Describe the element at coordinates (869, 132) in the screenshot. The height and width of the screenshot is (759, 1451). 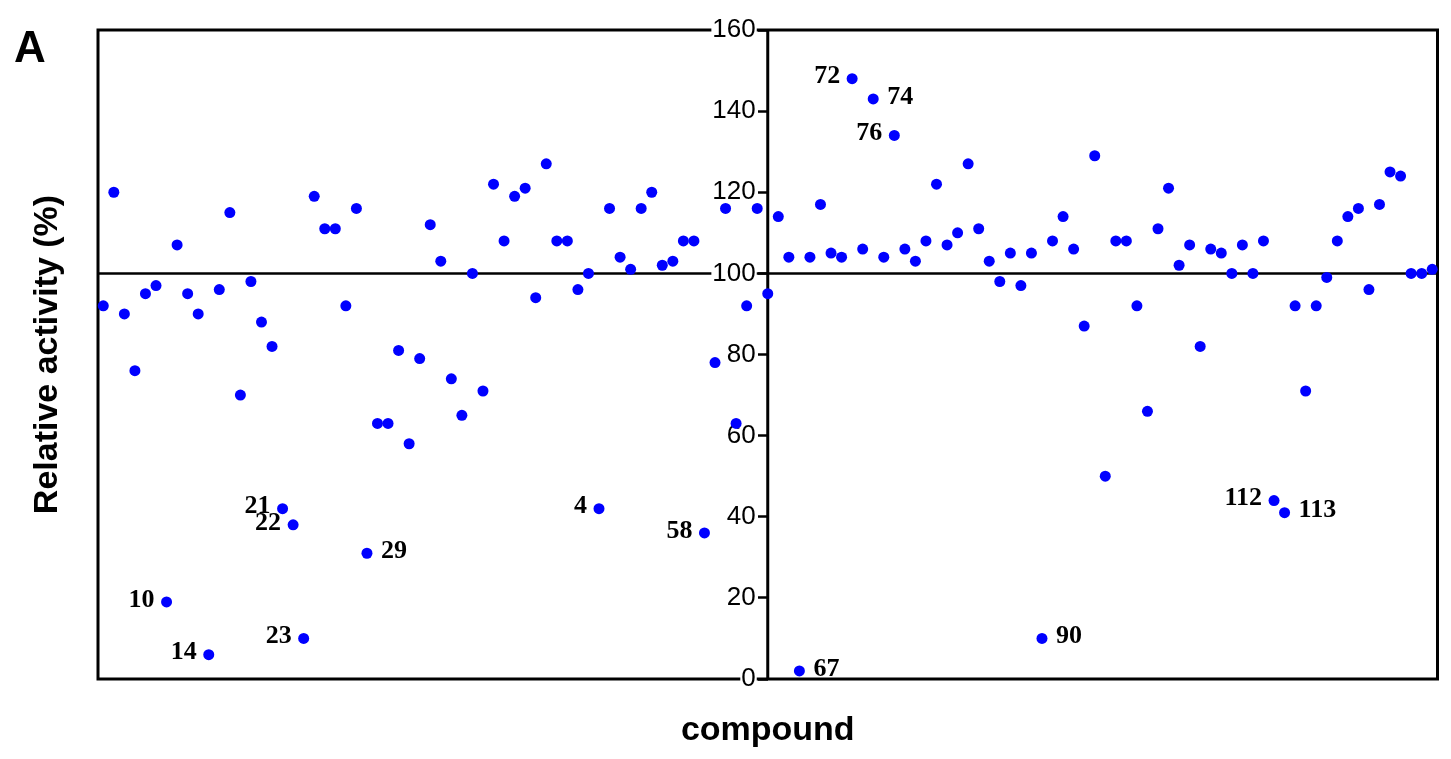
I see `annotation: 76` at that location.